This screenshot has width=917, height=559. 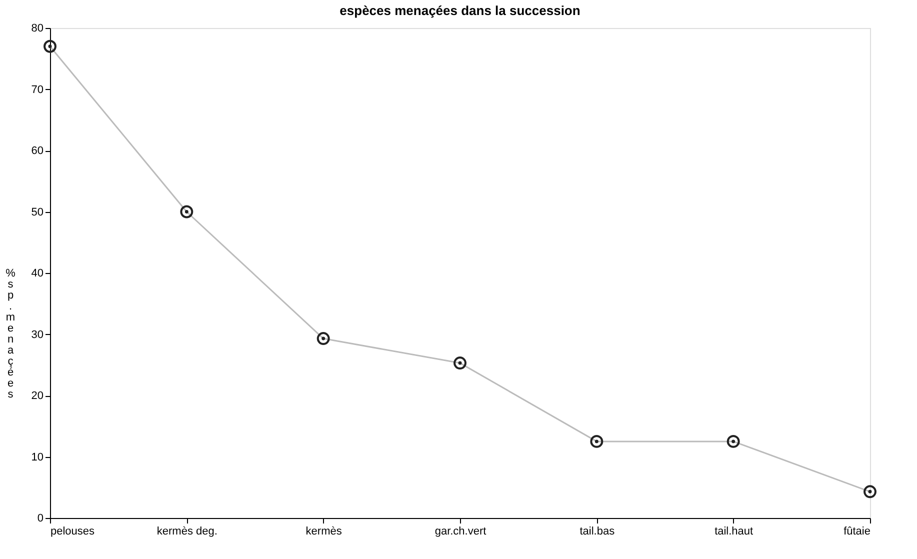 I want to click on y-tick-label: 0, so click(x=40, y=518).